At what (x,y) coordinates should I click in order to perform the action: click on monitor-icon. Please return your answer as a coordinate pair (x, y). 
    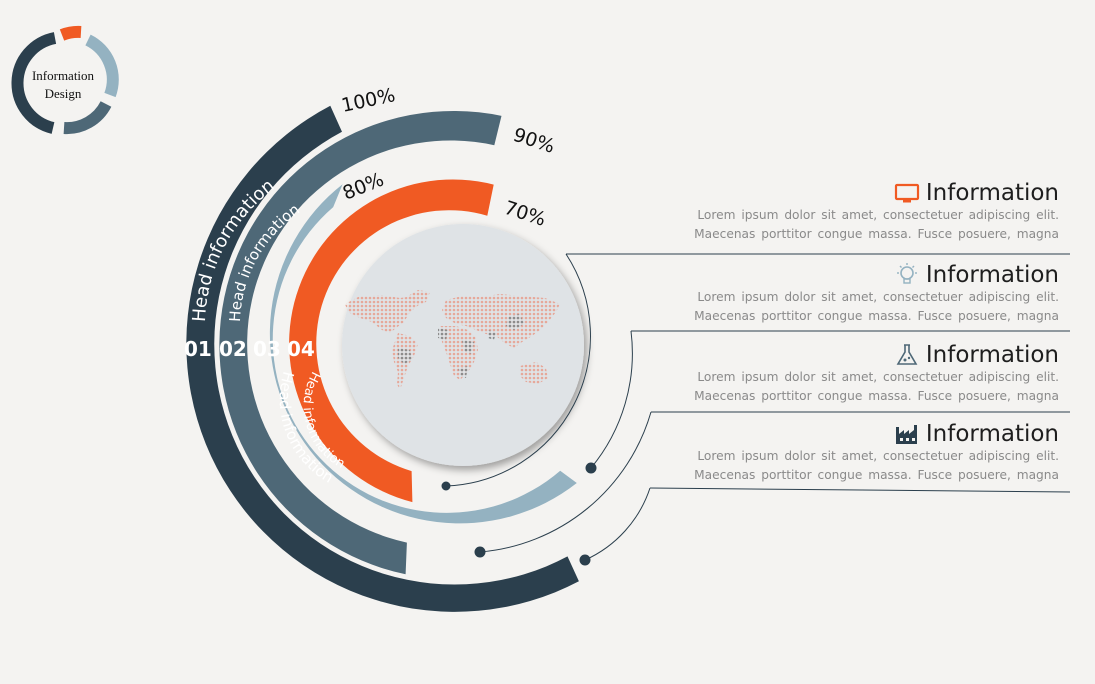
    Looking at the image, I should click on (906, 193).